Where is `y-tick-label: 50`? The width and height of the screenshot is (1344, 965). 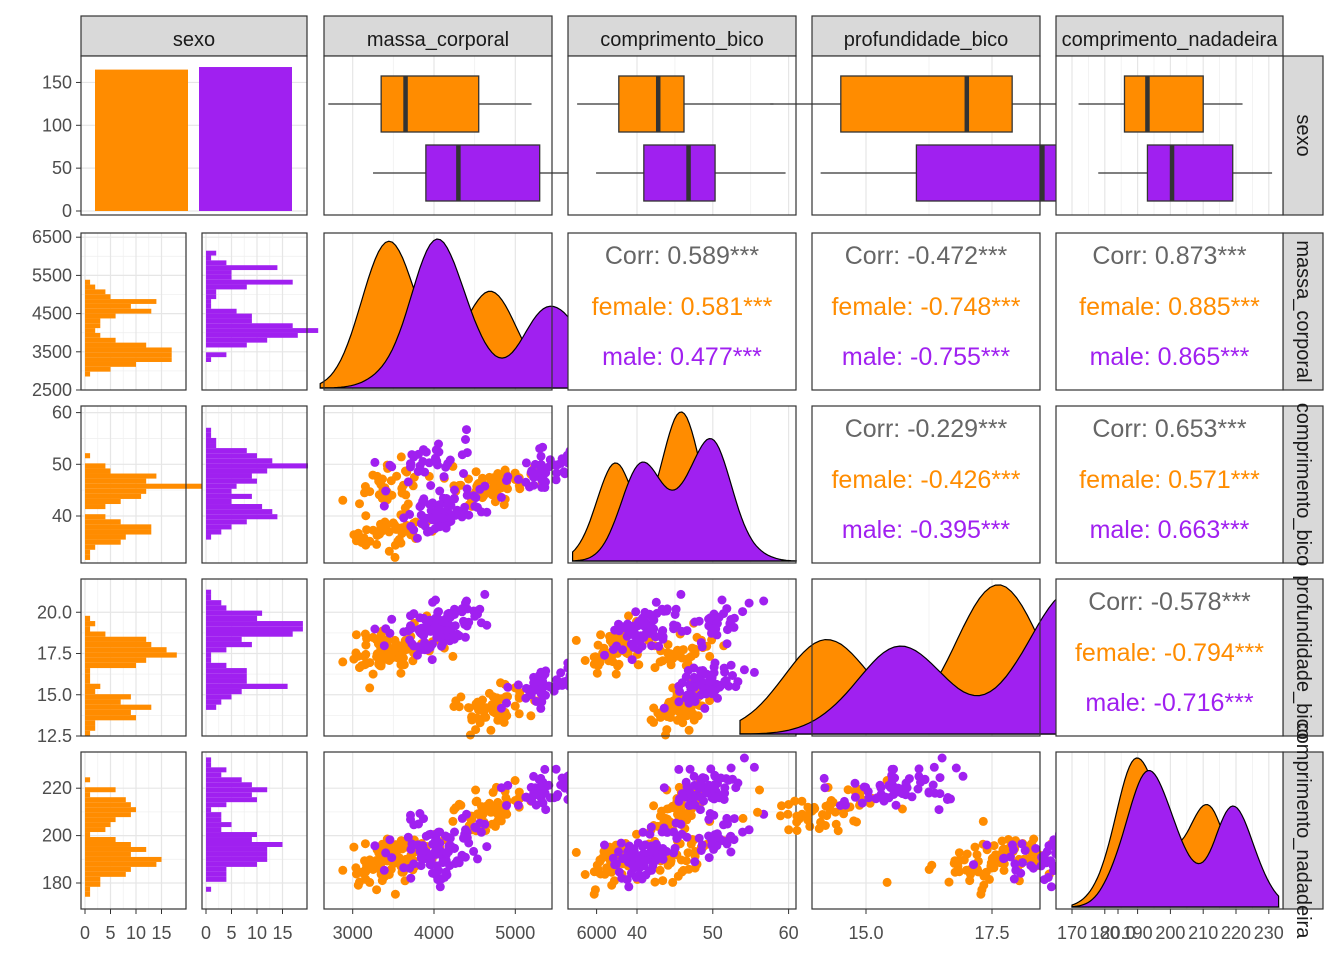
y-tick-label: 50 is located at coordinates (62, 464).